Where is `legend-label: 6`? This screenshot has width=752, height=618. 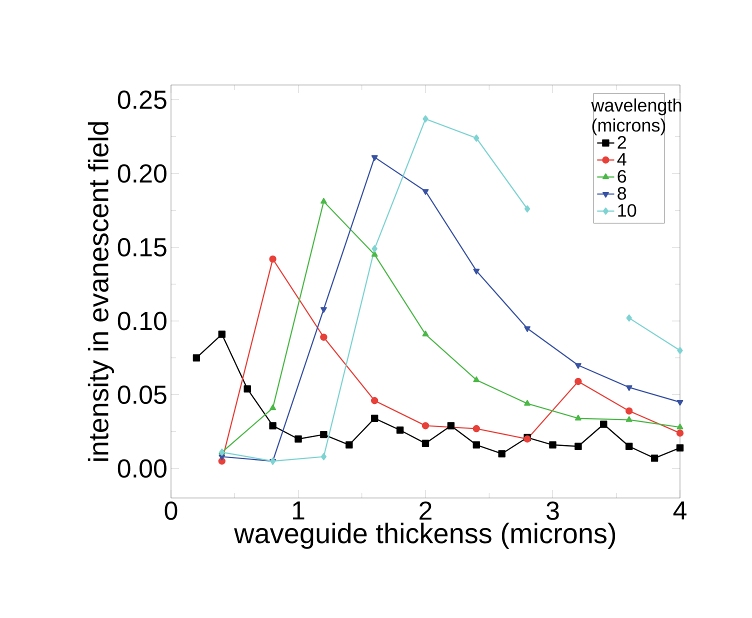 legend-label: 6 is located at coordinates (622, 176).